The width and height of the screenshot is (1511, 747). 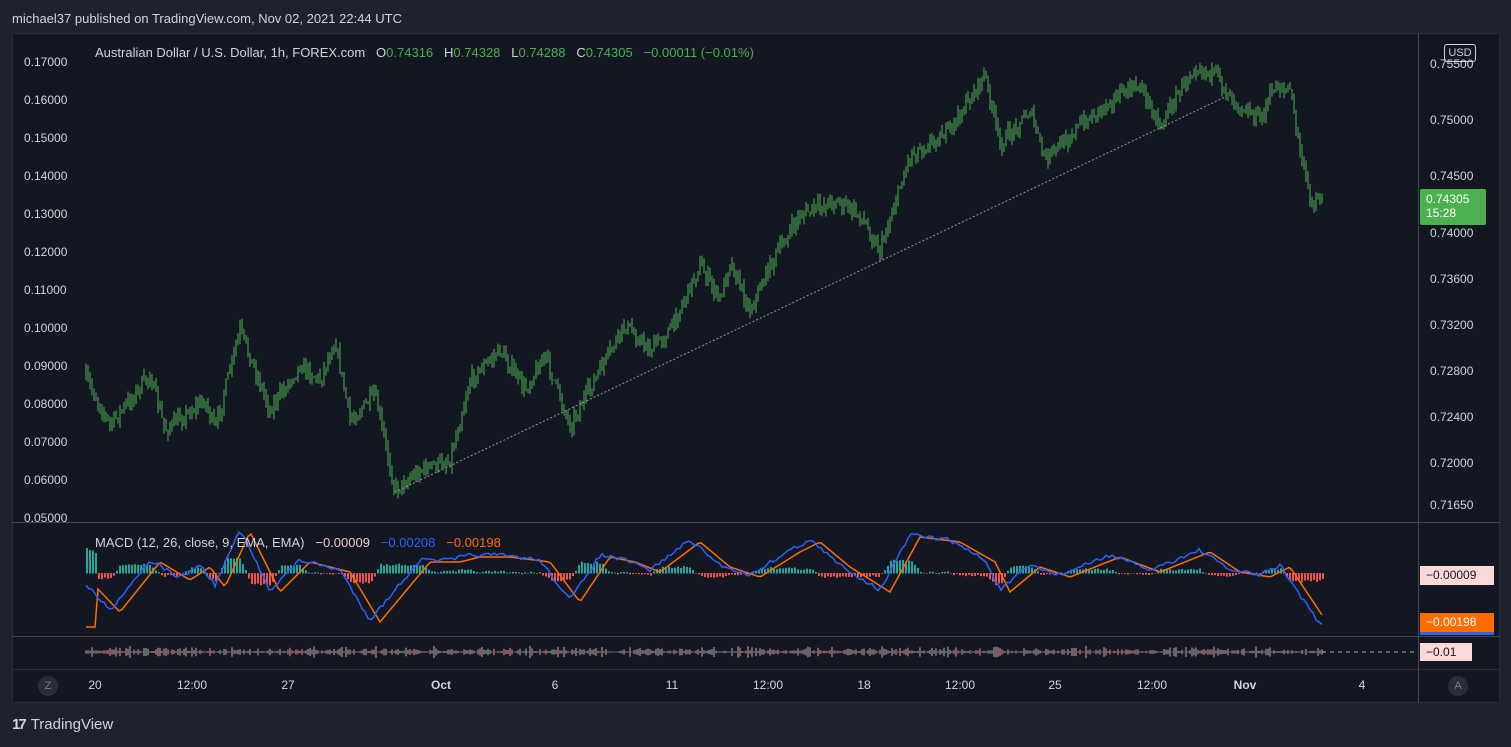 What do you see at coordinates (756, 522) in the screenshot?
I see `pane-divider-macd` at bounding box center [756, 522].